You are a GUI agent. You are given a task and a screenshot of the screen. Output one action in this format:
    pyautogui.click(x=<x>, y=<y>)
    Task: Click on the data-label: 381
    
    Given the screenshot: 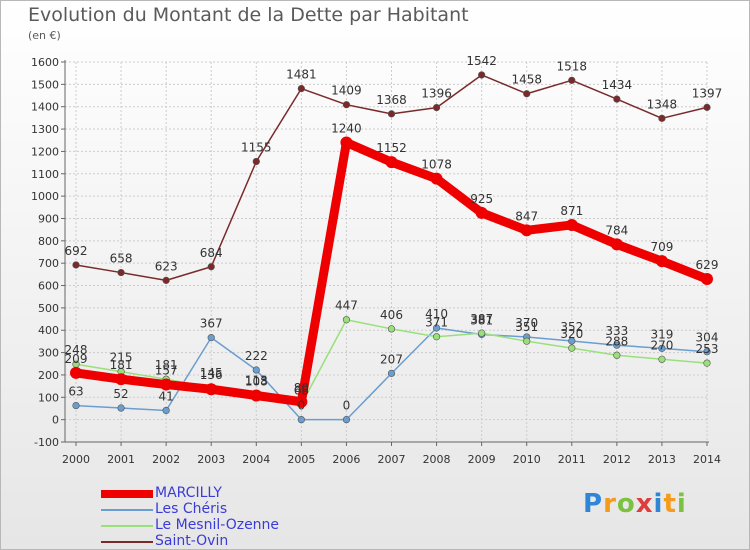 What is the action you would take?
    pyautogui.click(x=481, y=320)
    